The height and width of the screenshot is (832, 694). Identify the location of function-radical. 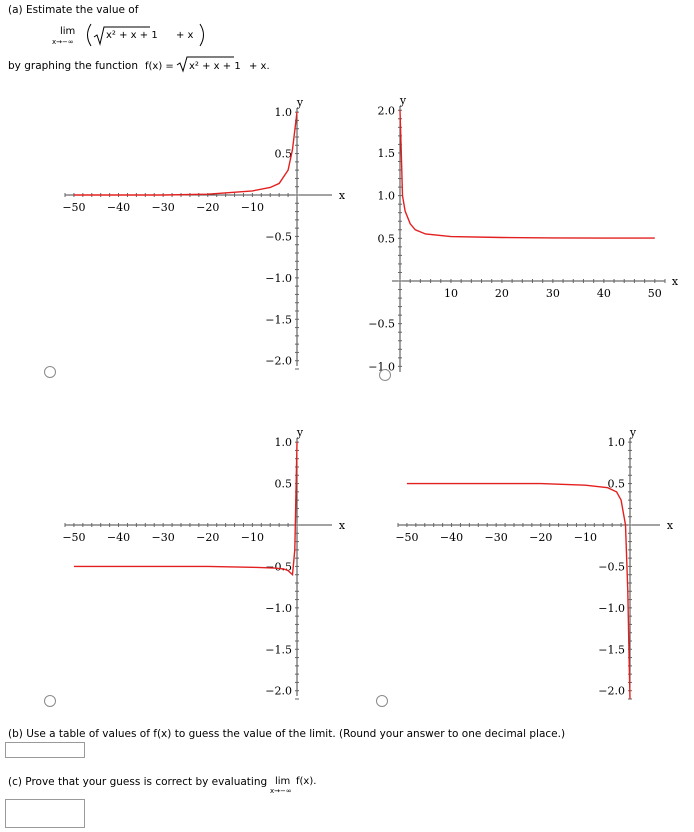
(205, 64).